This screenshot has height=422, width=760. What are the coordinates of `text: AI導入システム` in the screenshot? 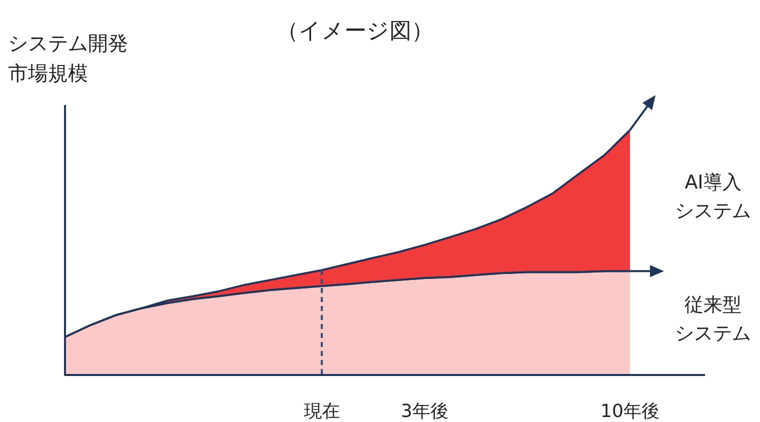 It's located at (713, 197).